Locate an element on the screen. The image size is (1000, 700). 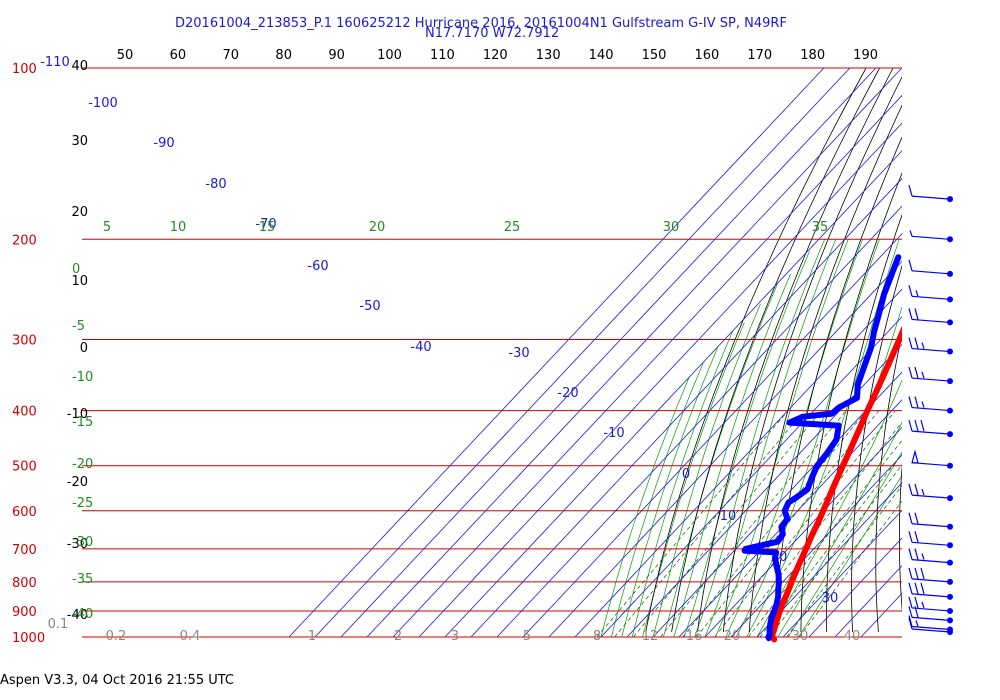
moist-adiabat-label: 15 is located at coordinates (267, 227).